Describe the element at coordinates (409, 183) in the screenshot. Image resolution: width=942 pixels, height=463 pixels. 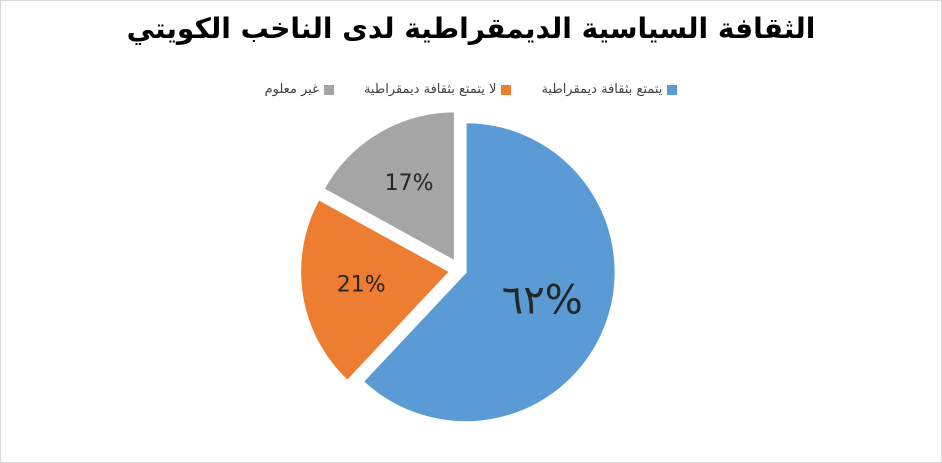
I see `data-label-unknown: 17%` at that location.